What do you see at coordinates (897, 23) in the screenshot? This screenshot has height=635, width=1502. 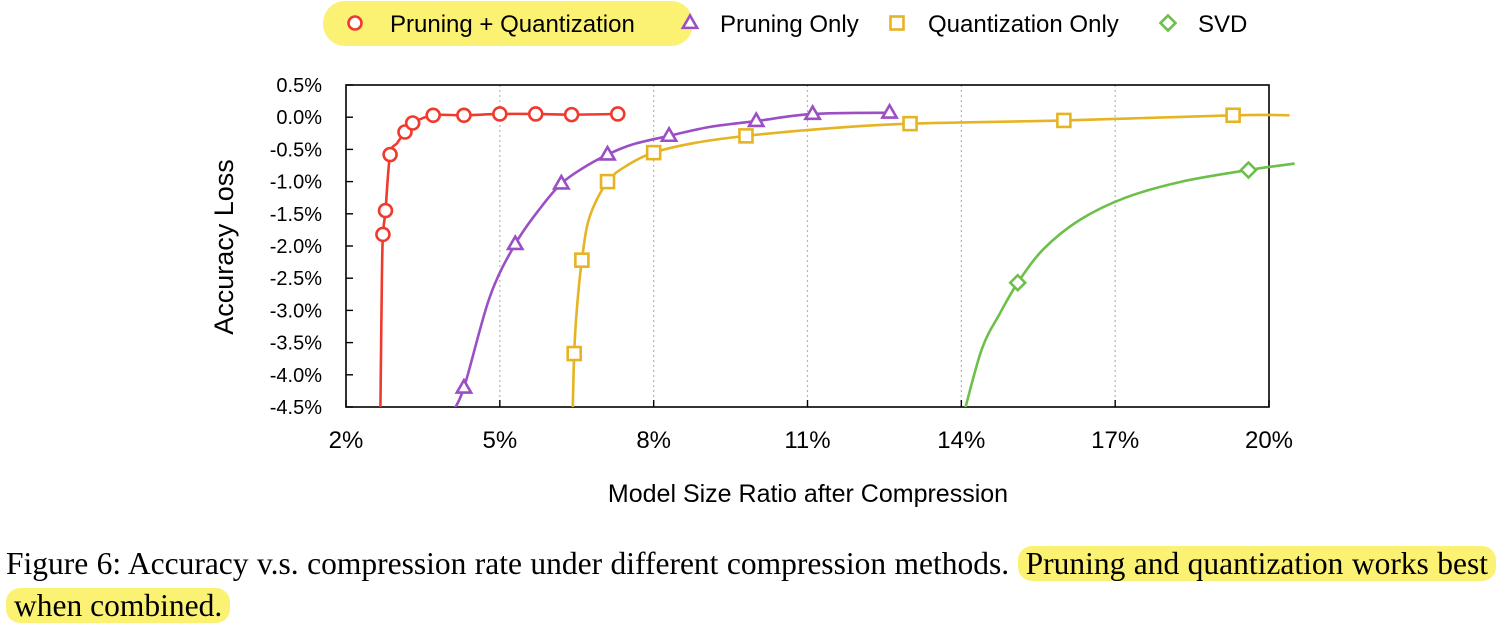 I see `legend-marker-quantization-only` at bounding box center [897, 23].